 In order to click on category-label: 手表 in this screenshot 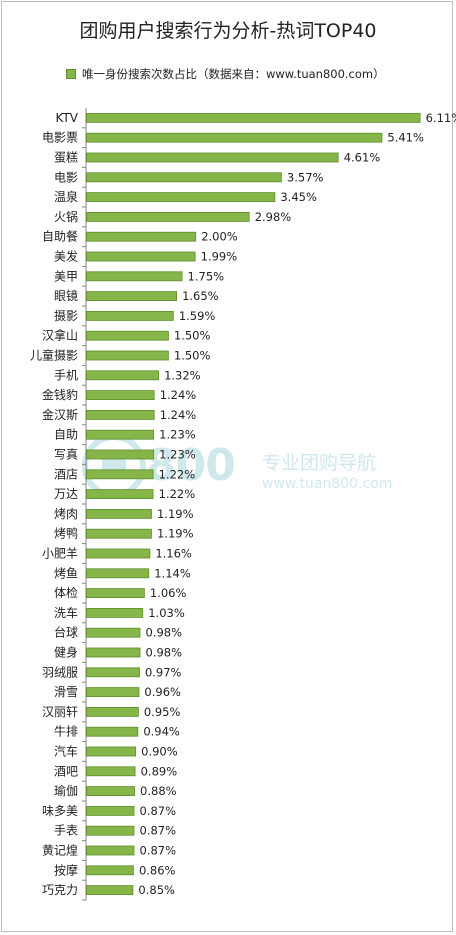, I will do `click(66, 831)`.